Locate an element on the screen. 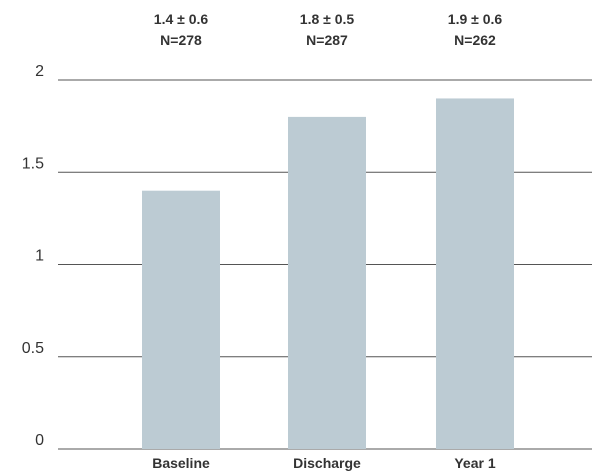  bar-n-label: N=278 is located at coordinates (181, 40).